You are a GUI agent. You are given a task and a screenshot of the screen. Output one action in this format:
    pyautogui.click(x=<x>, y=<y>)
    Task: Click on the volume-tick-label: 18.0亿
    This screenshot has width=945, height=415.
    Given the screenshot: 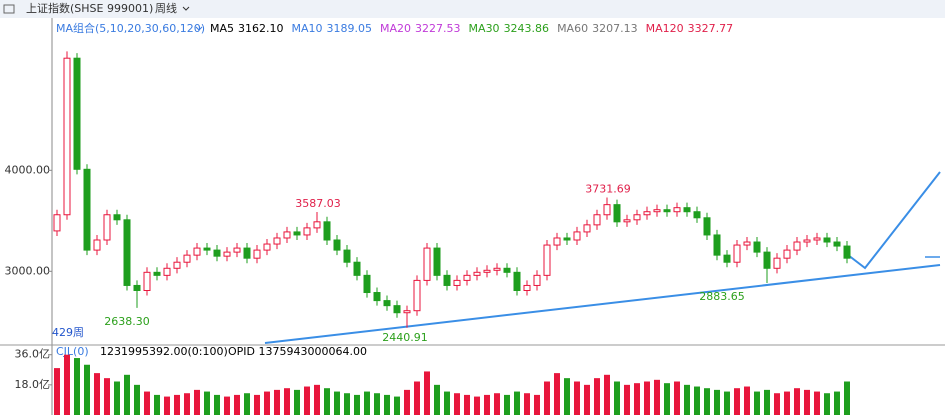 What is the action you would take?
    pyautogui.click(x=33, y=384)
    